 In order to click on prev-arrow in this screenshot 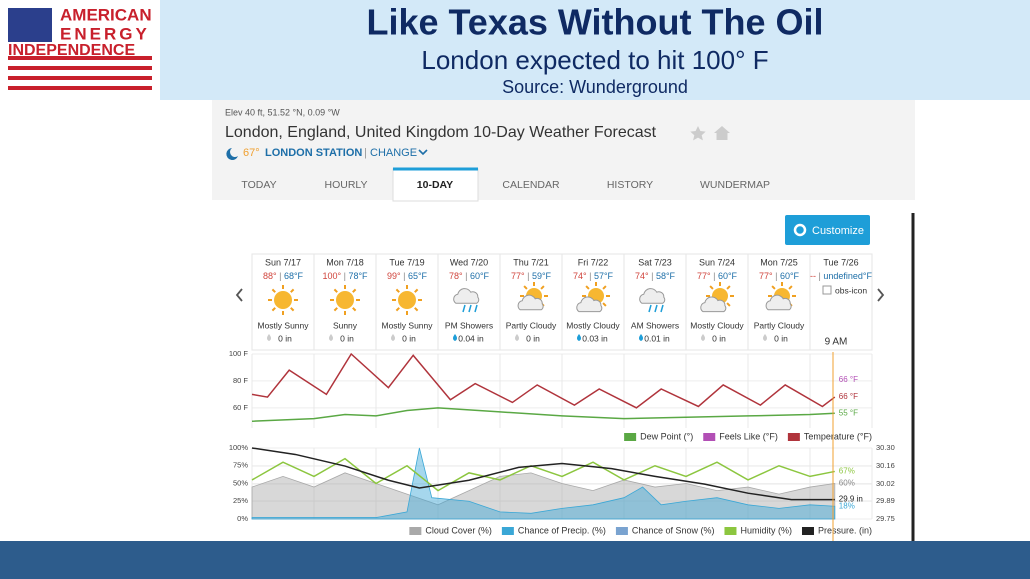, I will do `click(239, 295)`.